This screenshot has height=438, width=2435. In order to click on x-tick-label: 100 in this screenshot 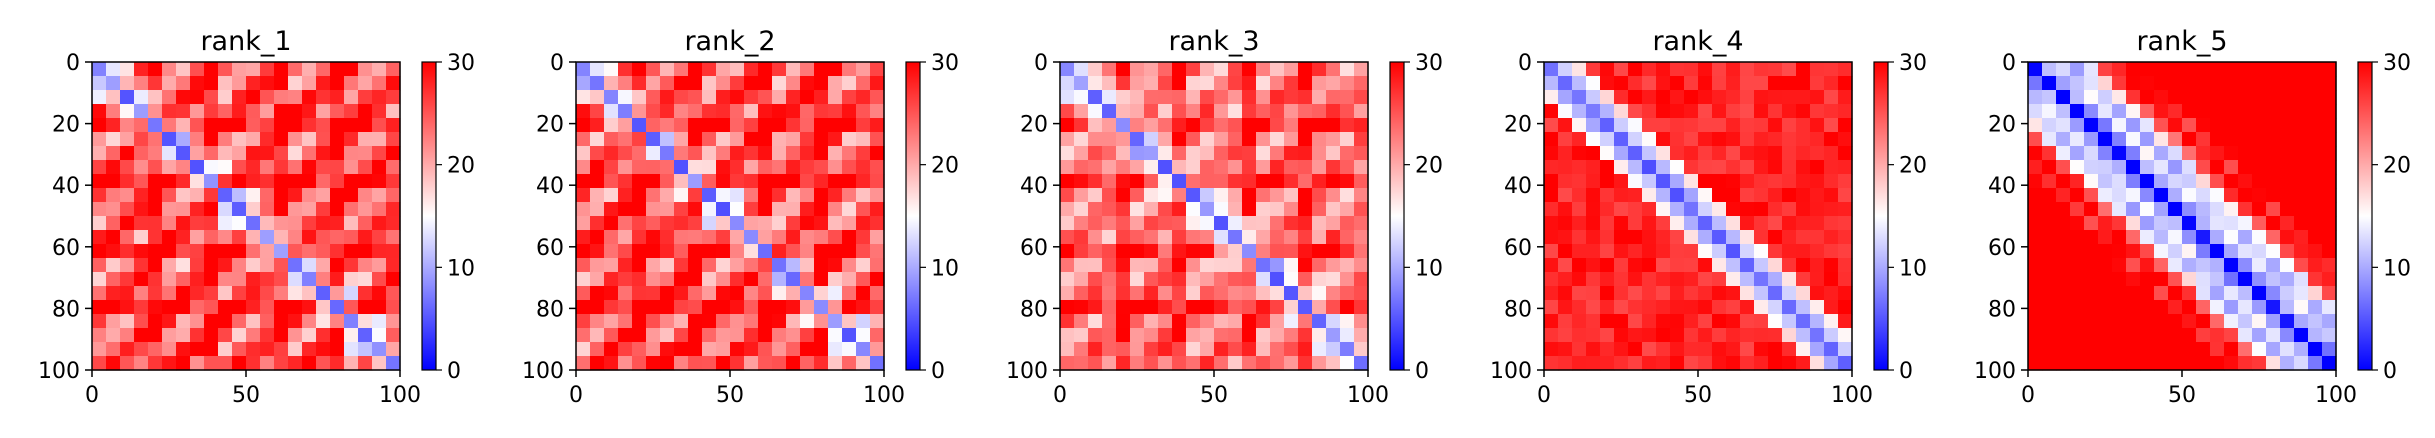, I will do `click(400, 395)`.